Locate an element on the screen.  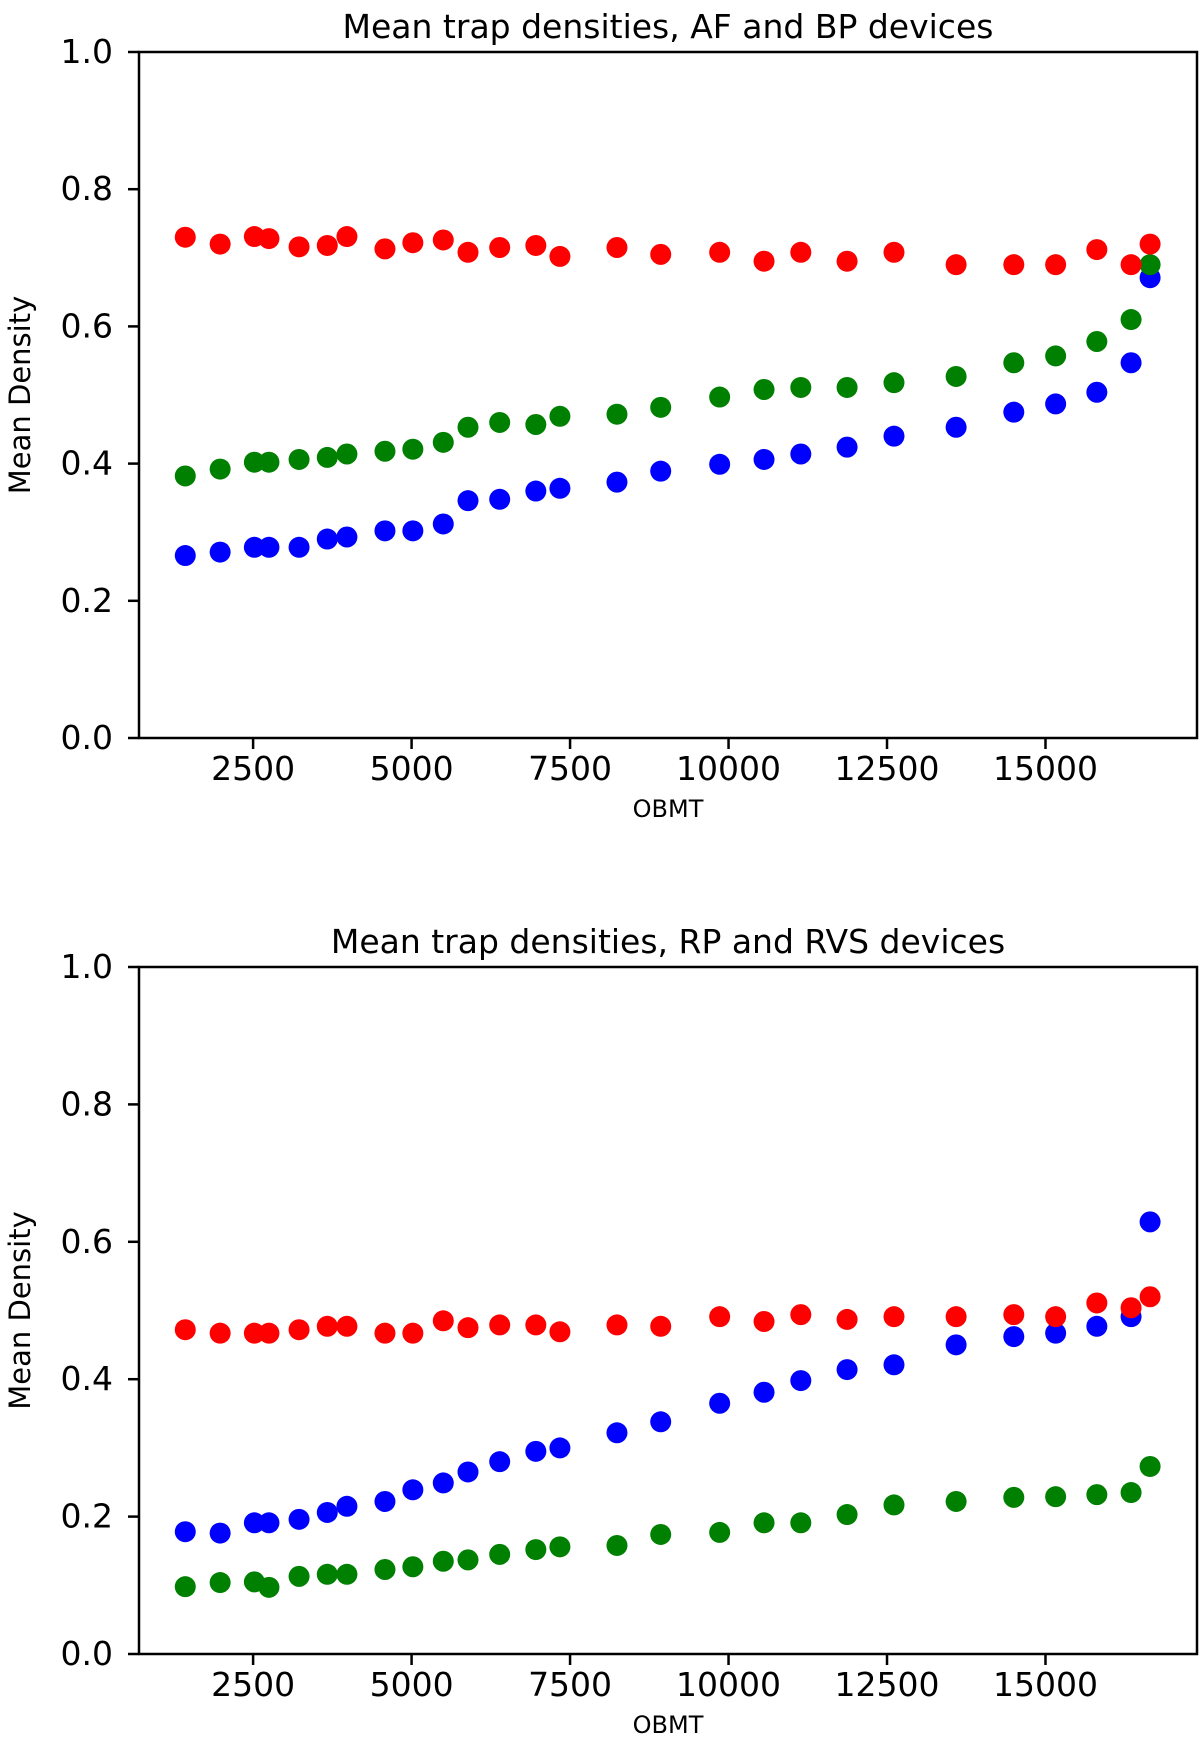
x-tick-label: 12500 is located at coordinates (887, 1684).